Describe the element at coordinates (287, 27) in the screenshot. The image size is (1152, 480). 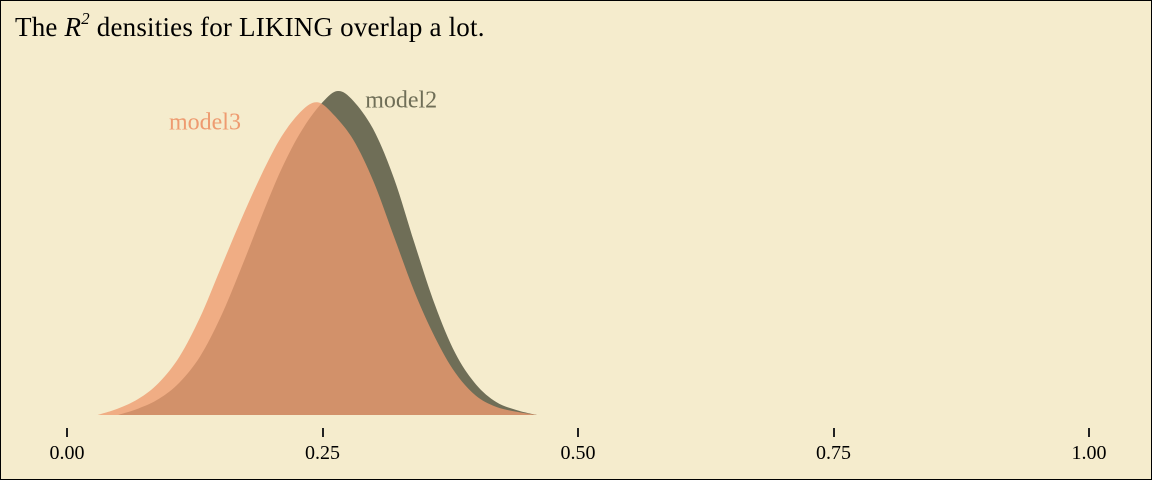
I see `chart-title-post: densities for LIKING overlap a lot.` at that location.